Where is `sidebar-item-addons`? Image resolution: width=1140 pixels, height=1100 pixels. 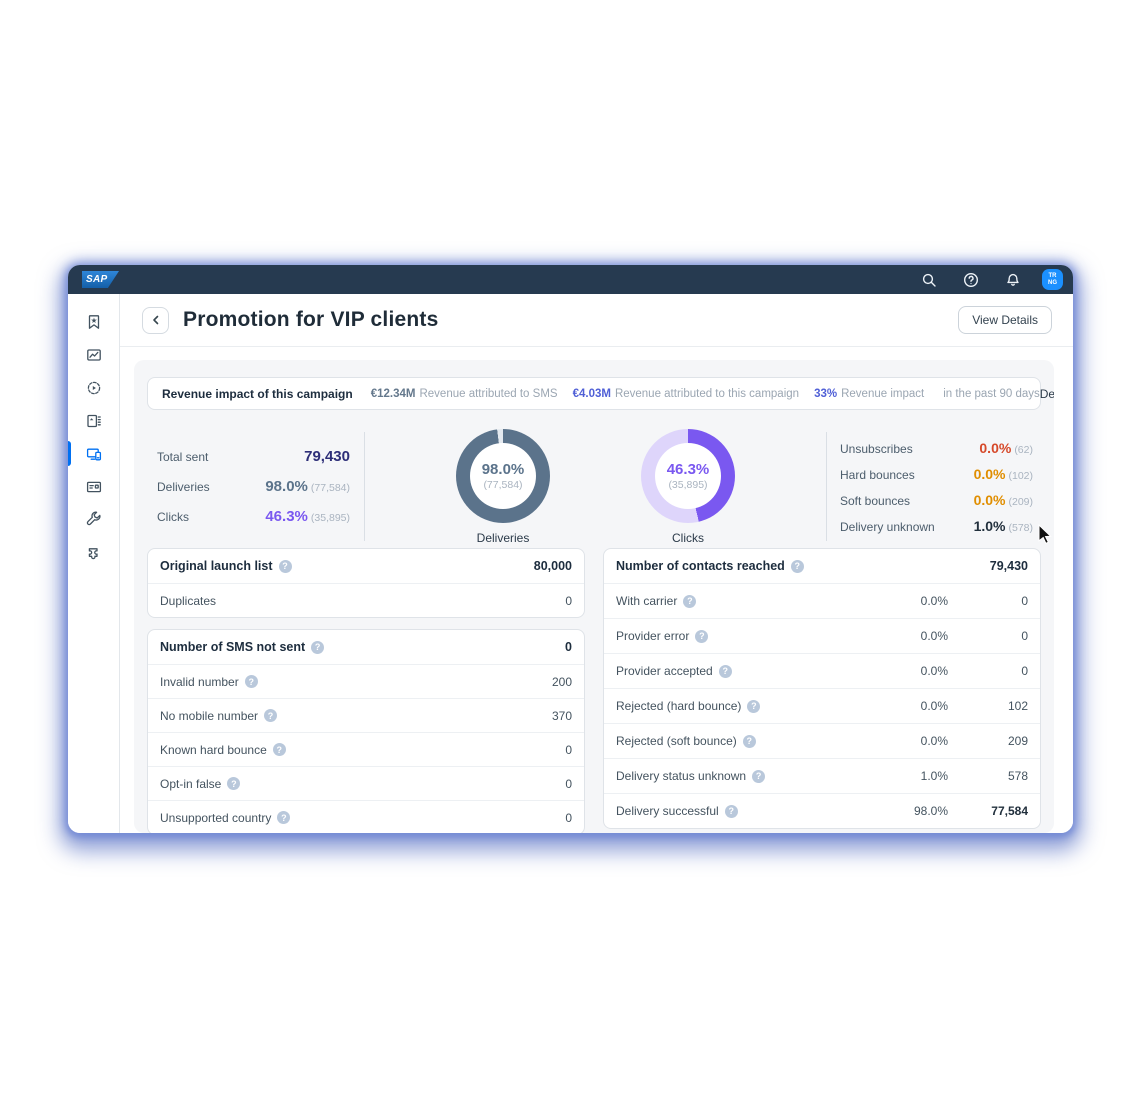
sidebar-item-addons is located at coordinates (94, 552).